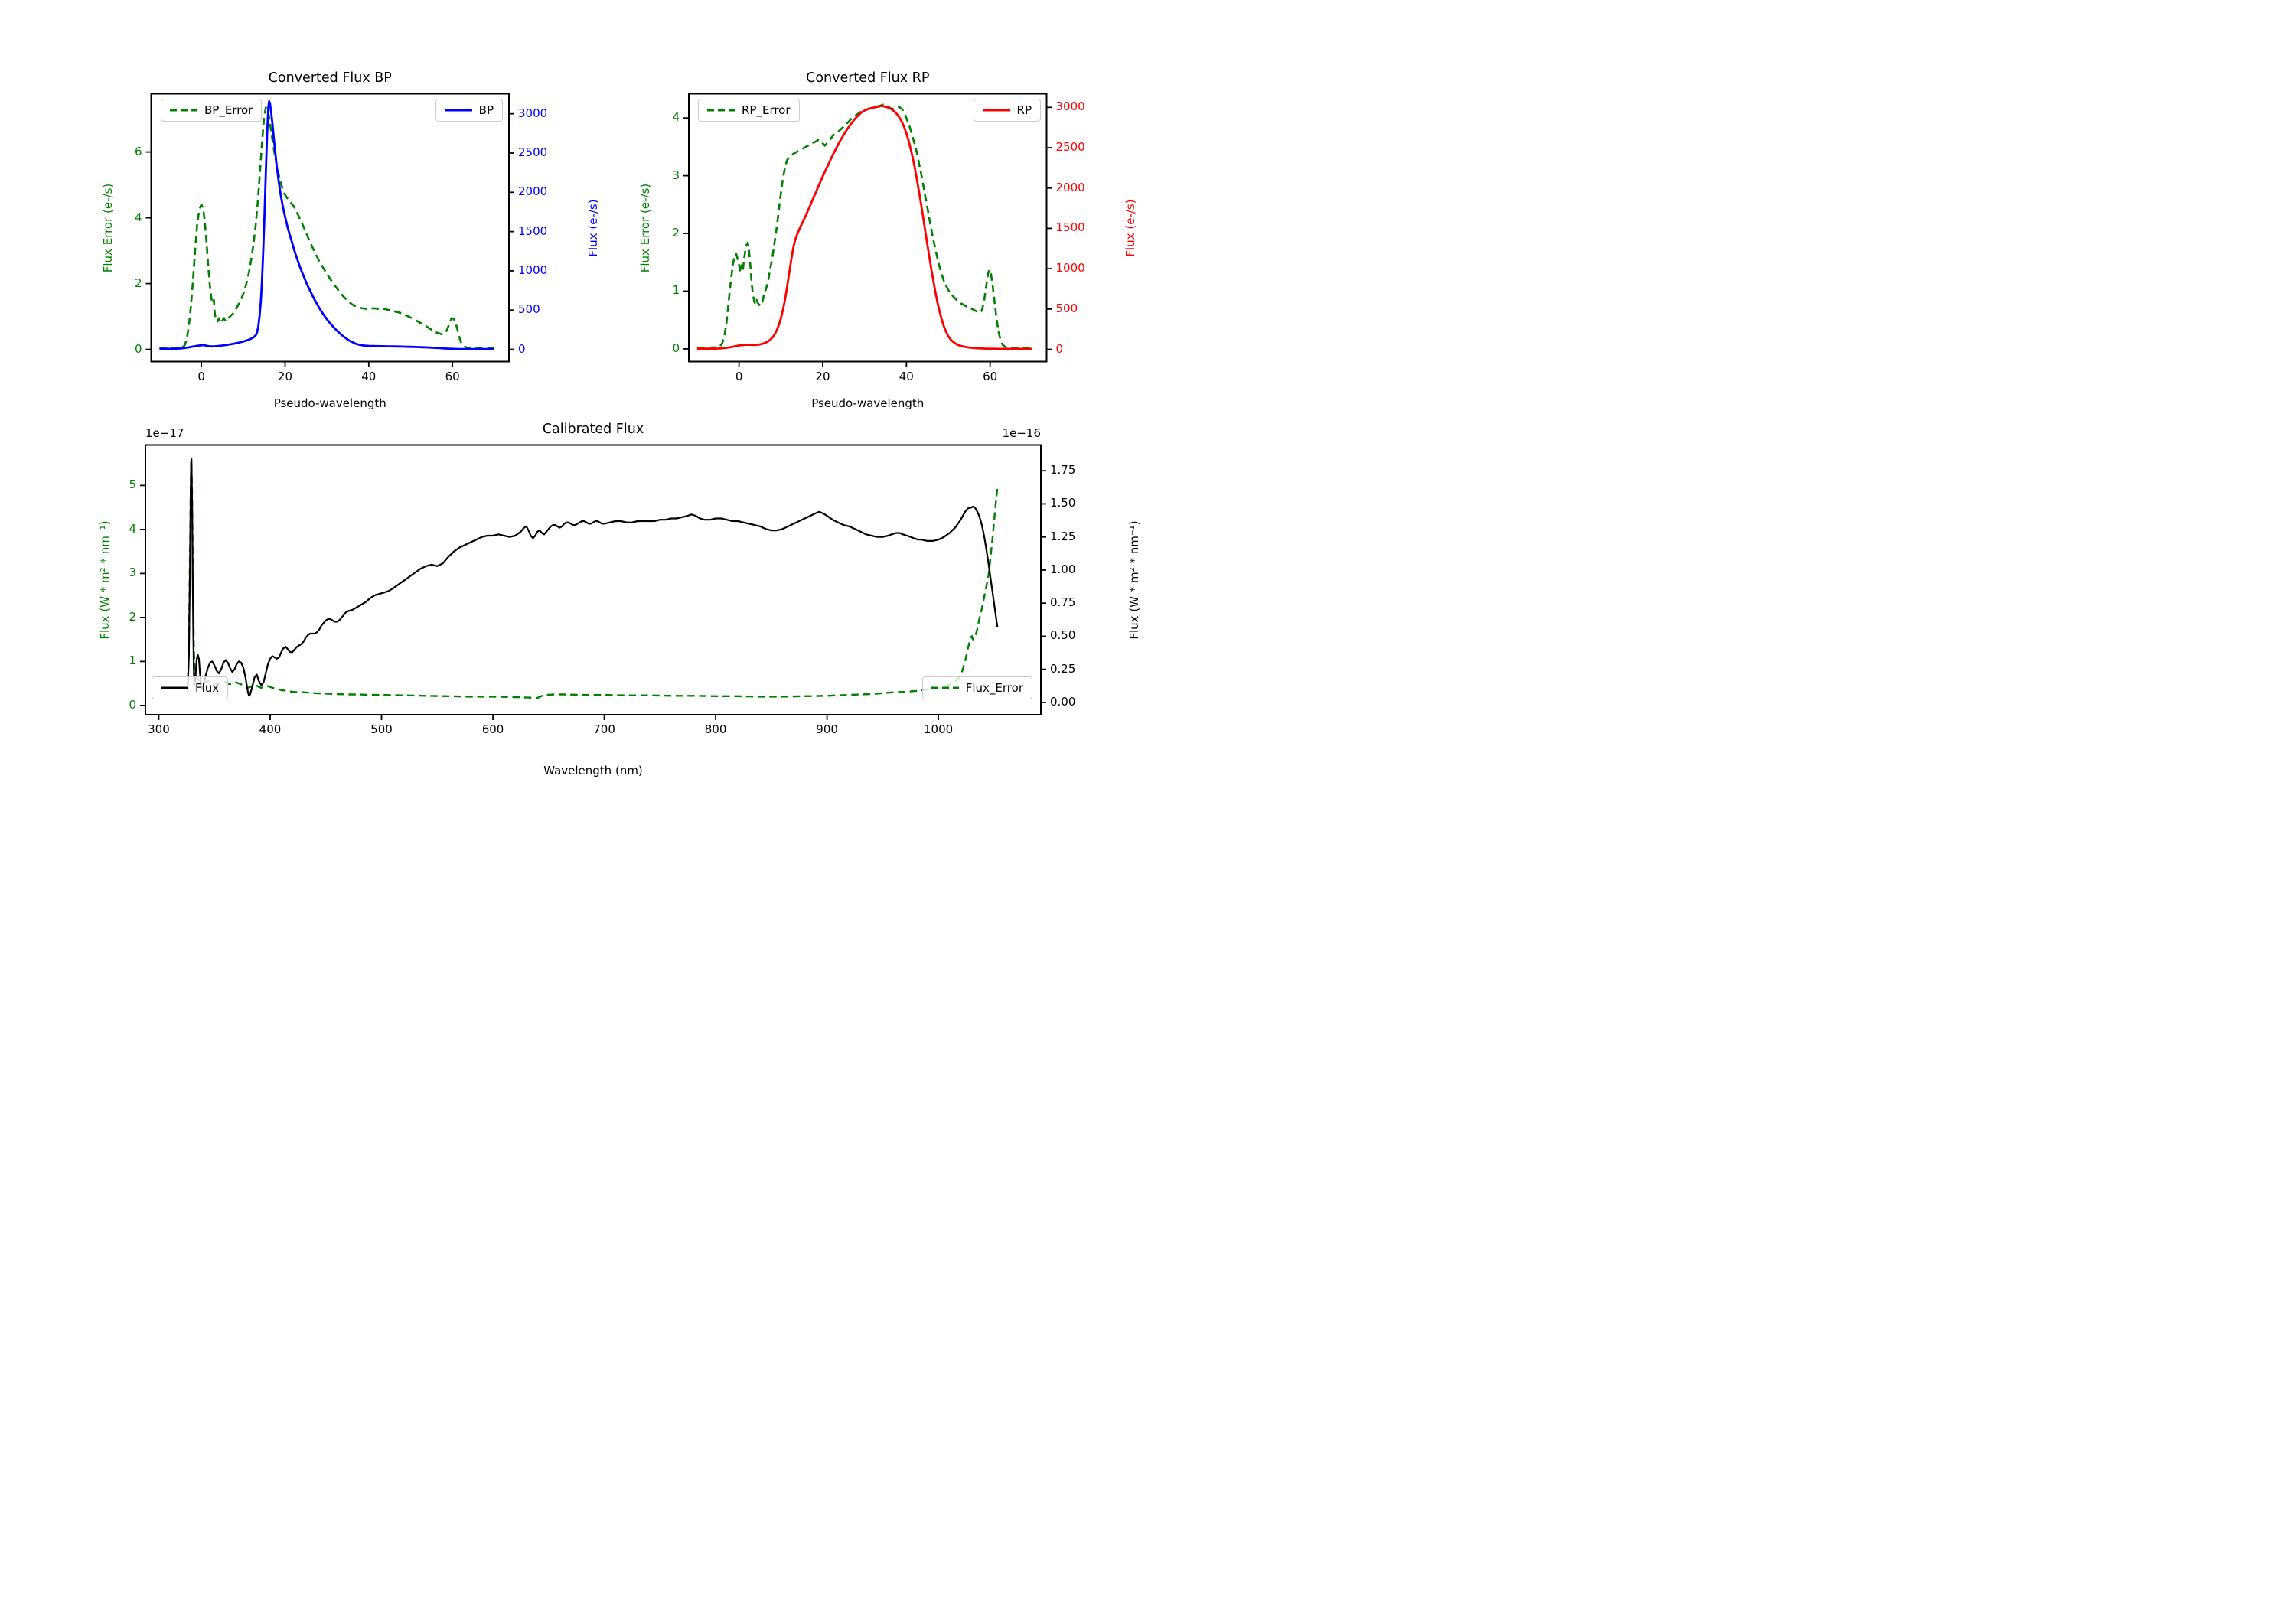 The width and height of the screenshot is (2296, 1607). What do you see at coordinates (105, 580) in the screenshot?
I see `ylabel-calibrated-left: Flux (W * m² * nm⁻¹)` at bounding box center [105, 580].